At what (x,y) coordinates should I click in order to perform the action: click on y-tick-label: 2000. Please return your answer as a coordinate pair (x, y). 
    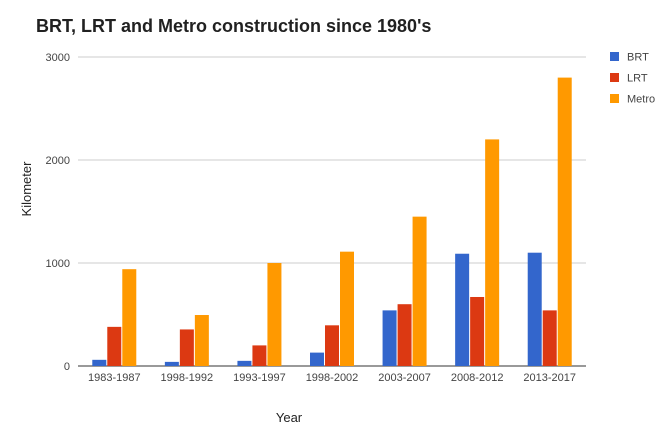
    Looking at the image, I should click on (58, 161).